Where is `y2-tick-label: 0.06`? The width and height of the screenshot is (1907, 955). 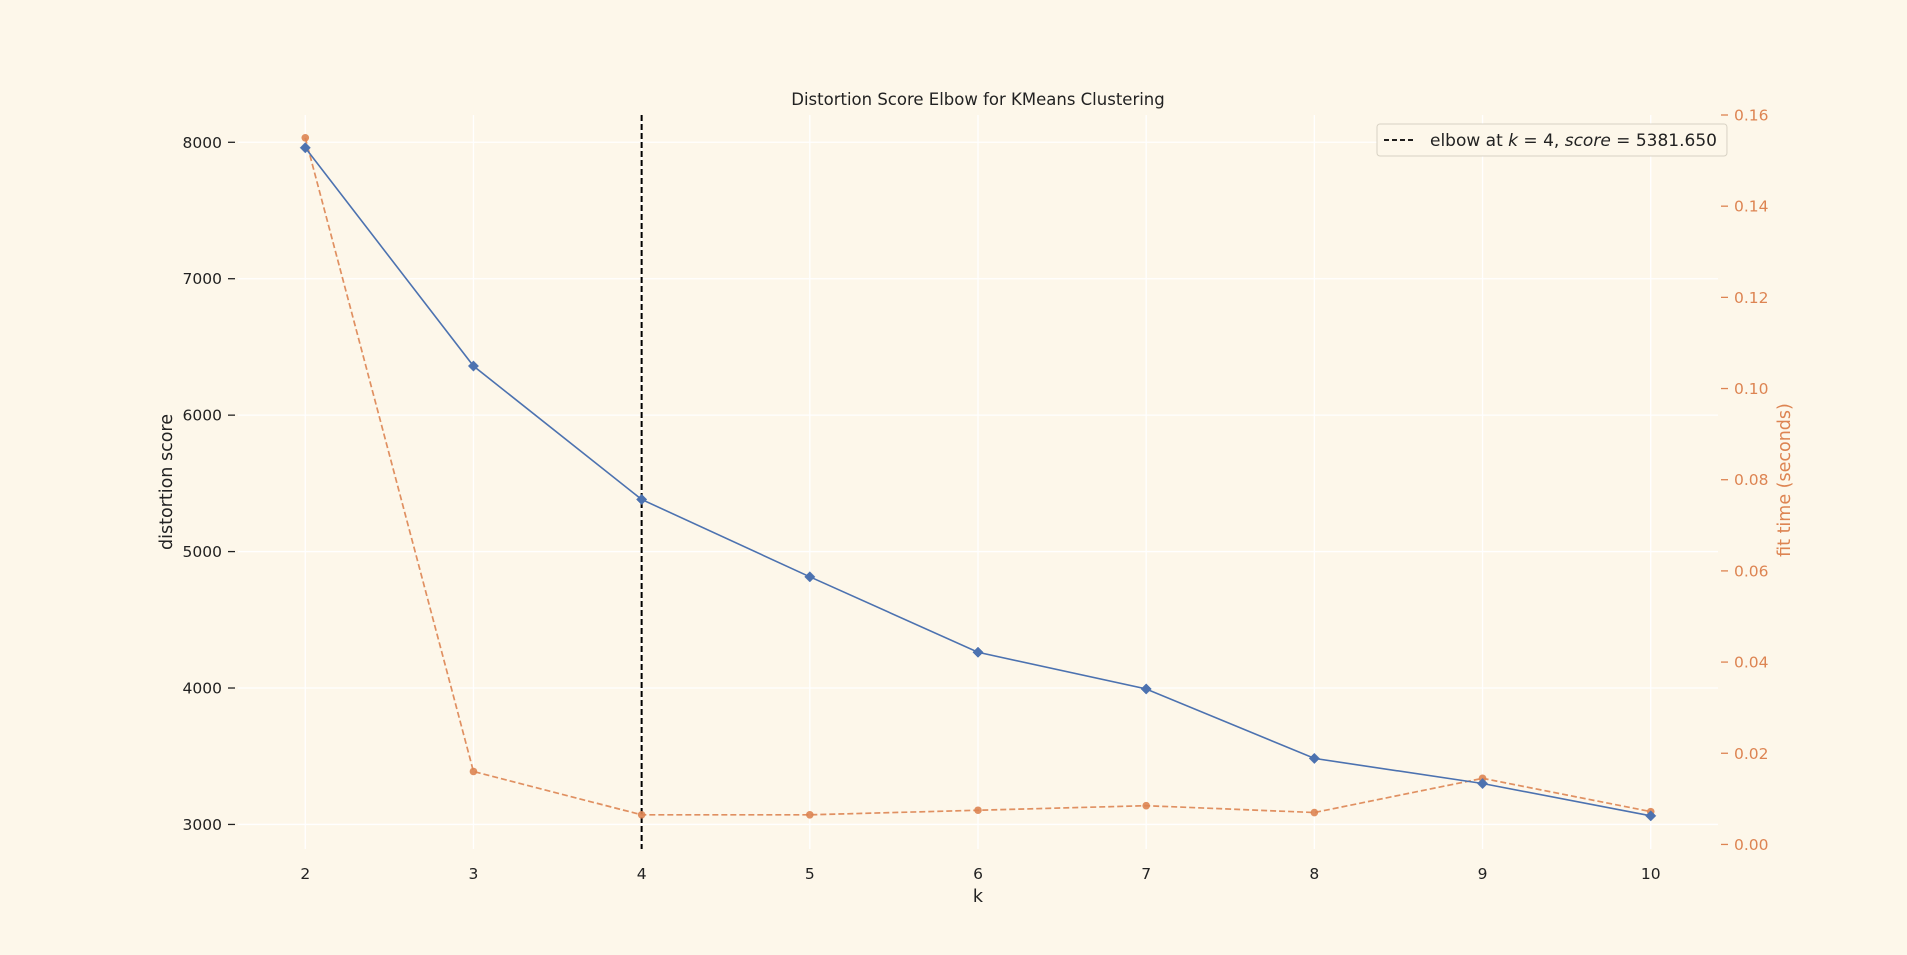
y2-tick-label: 0.06 is located at coordinates (1751, 571).